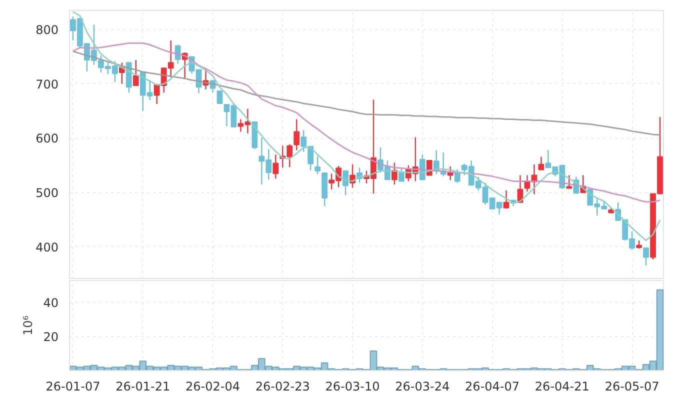 This screenshot has height=396, width=673. Describe the element at coordinates (562, 387) in the screenshot. I see `x-tick-label: 26-04-21` at that location.